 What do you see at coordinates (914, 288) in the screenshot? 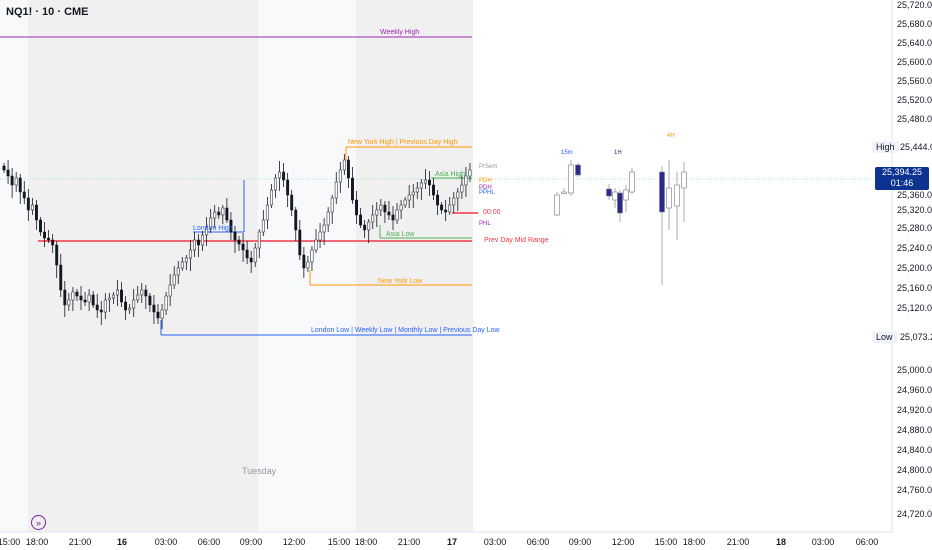
I see `price-tick-label: 25,160.00` at bounding box center [914, 288].